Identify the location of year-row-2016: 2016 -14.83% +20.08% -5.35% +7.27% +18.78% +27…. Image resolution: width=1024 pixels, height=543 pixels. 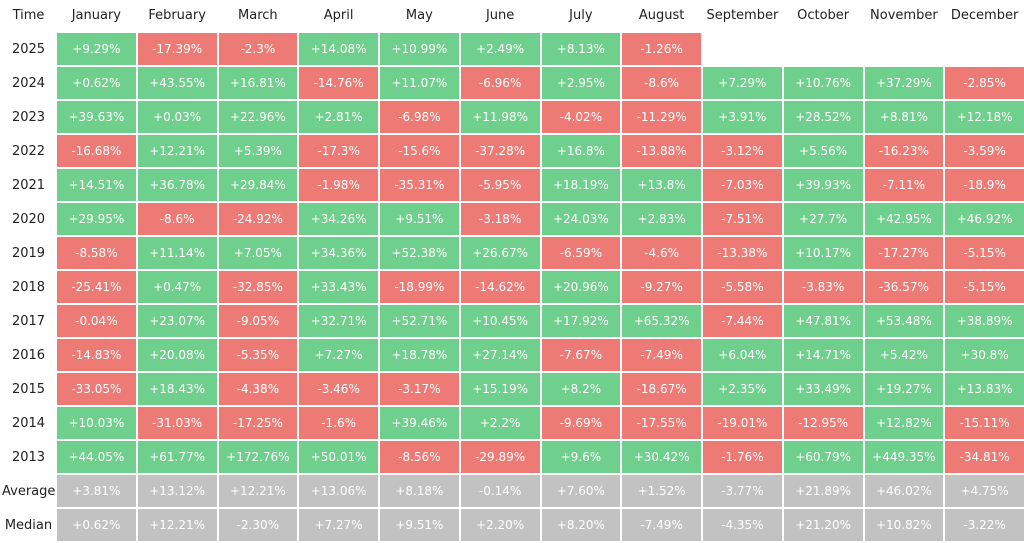
(512, 355).